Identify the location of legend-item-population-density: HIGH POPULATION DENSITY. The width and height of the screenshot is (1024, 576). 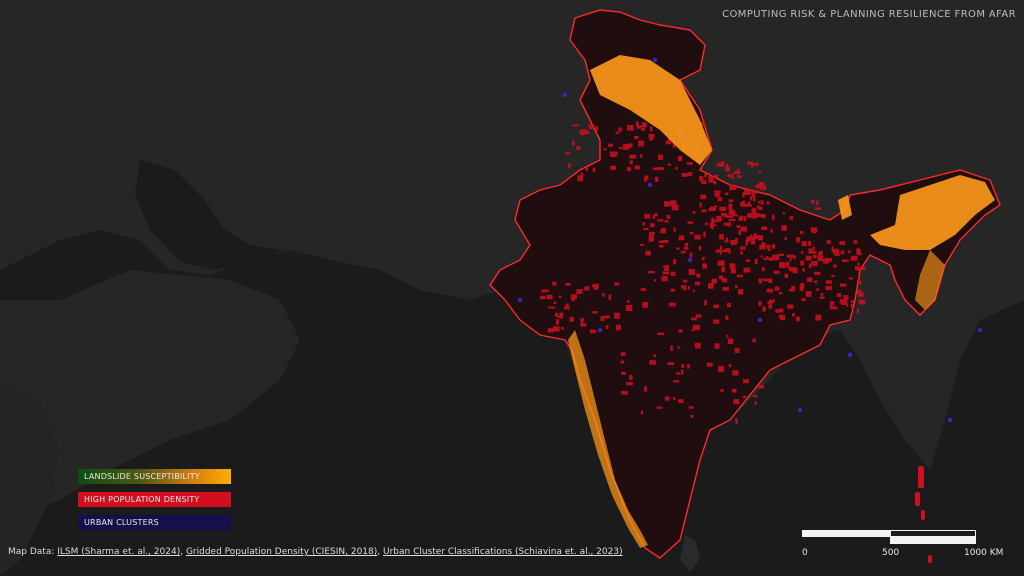
(154, 499).